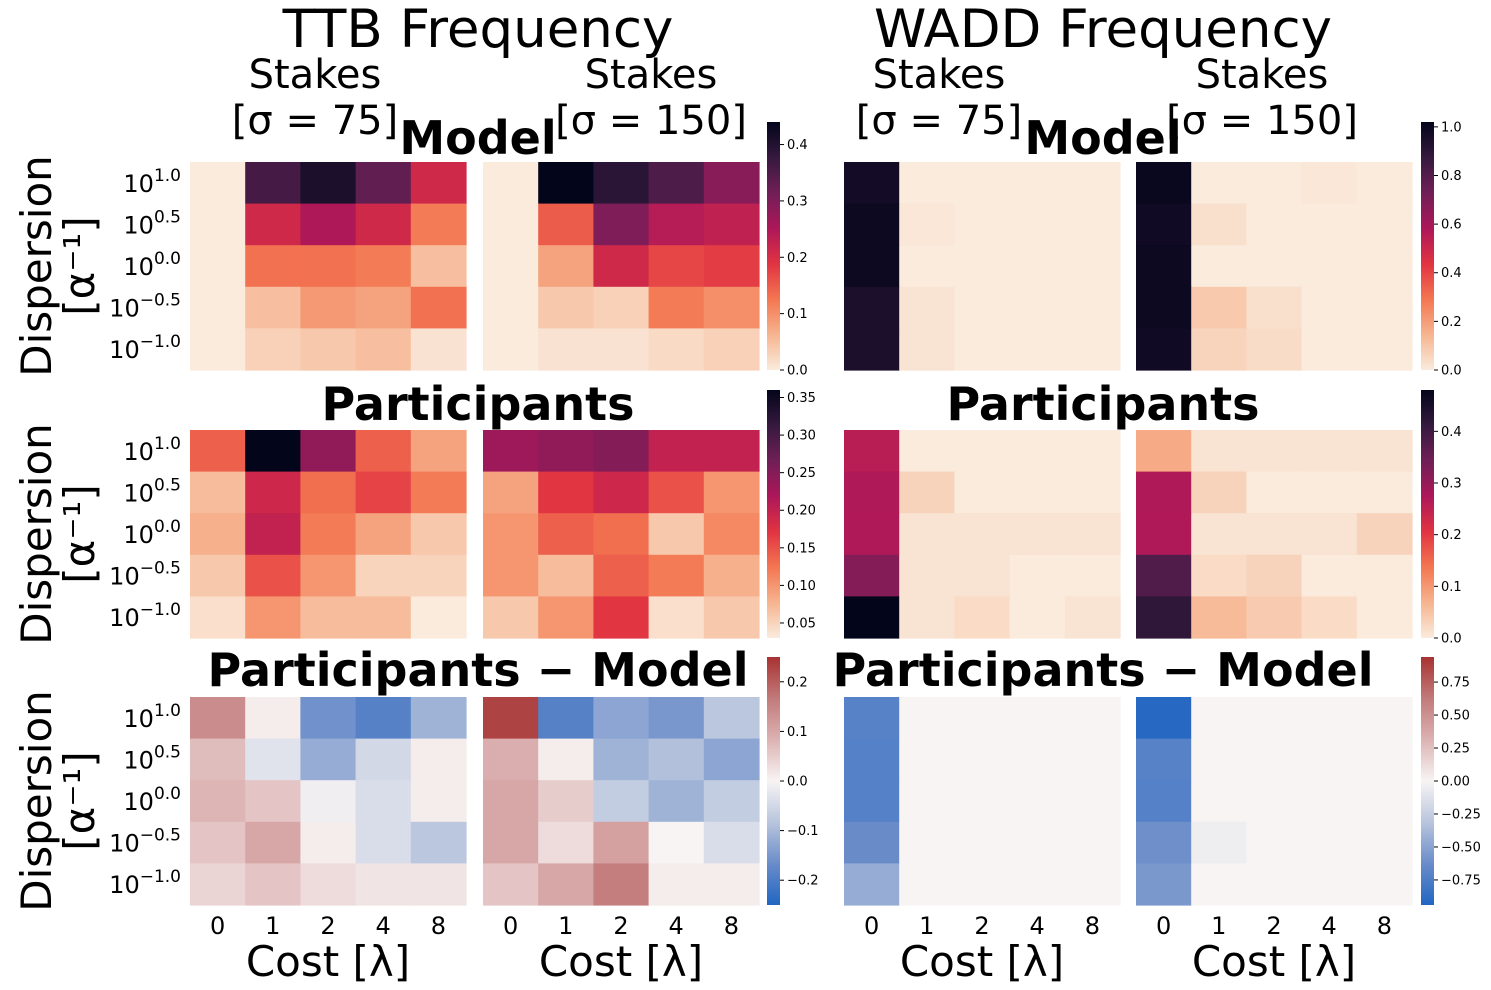 The width and height of the screenshot is (1491, 990). What do you see at coordinates (1451, 225) in the screenshot?
I see `colorbar-tick-label: 0.6` at bounding box center [1451, 225].